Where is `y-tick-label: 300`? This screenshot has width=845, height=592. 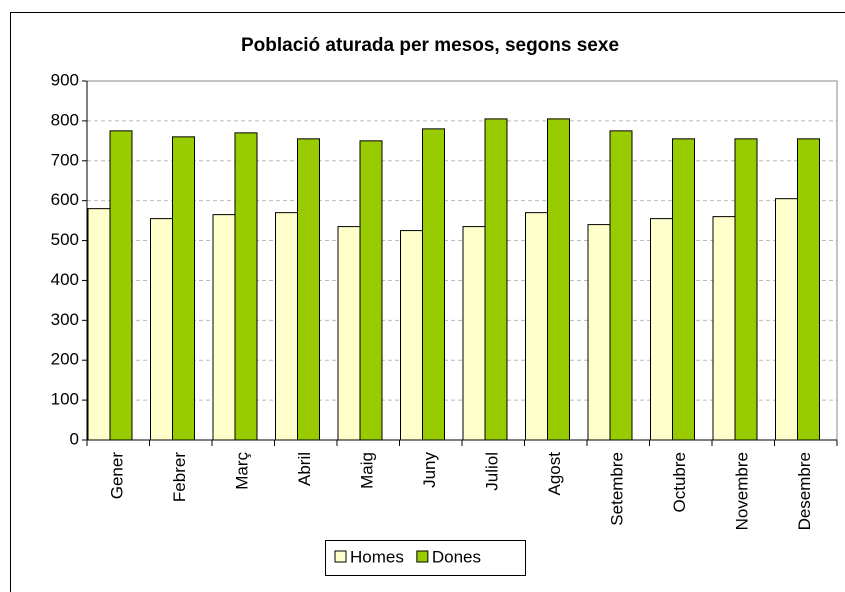
y-tick-label: 300 is located at coordinates (65, 319).